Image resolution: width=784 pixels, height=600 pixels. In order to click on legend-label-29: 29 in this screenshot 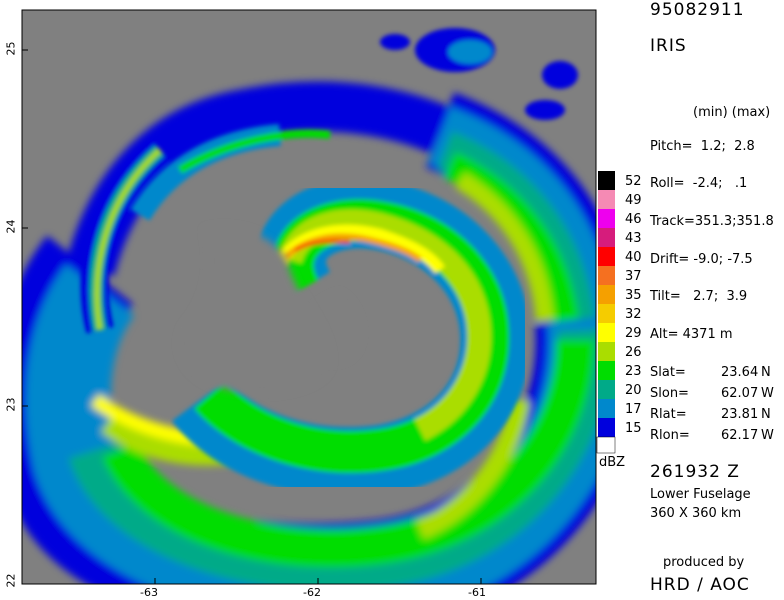, I will do `click(633, 333)`.